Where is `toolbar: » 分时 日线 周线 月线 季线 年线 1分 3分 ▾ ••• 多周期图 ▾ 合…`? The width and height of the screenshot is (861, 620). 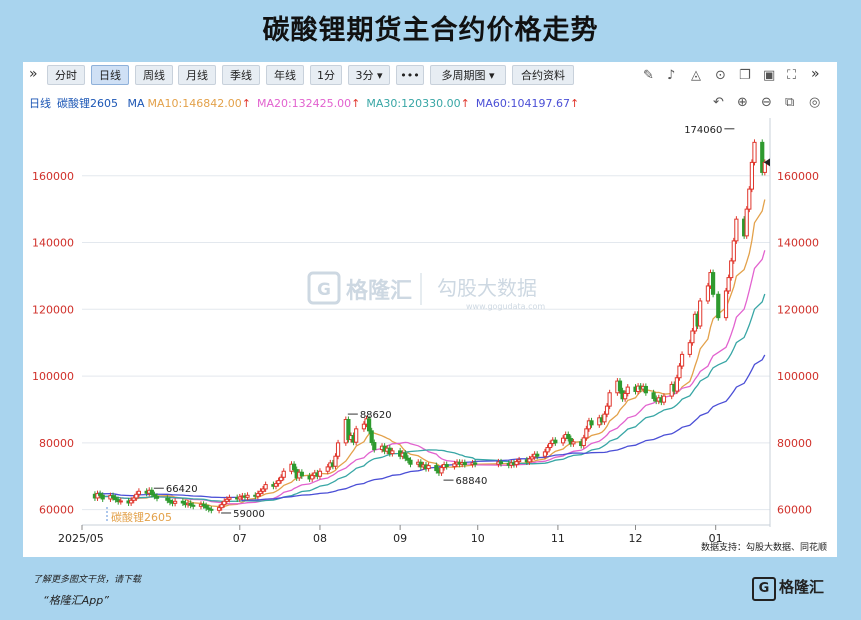 toolbar: » 分时 日线 周线 月线 季线 年线 1分 3分 ▾ ••• 多周期图 ▾ 合… is located at coordinates (430, 76).